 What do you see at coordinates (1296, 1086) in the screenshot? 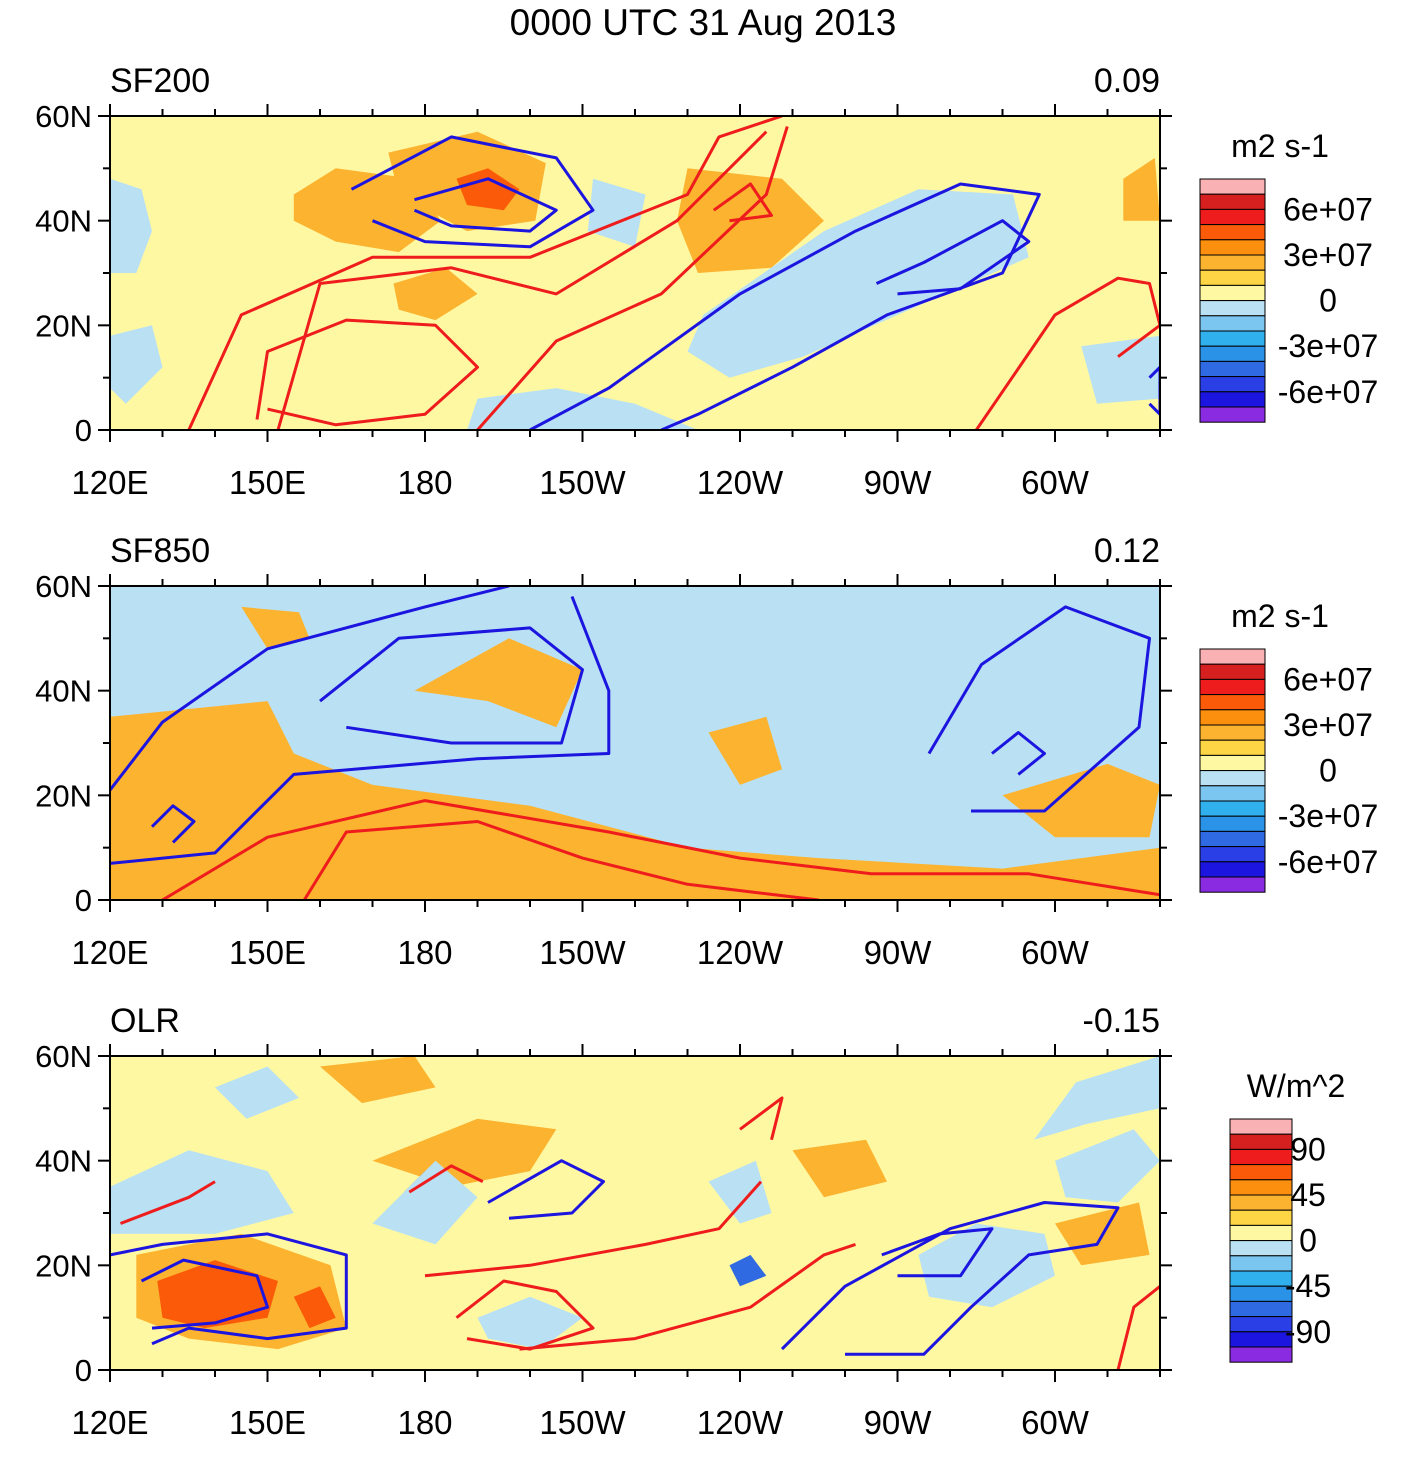
I see `colorbar-units: W/m^2` at bounding box center [1296, 1086].